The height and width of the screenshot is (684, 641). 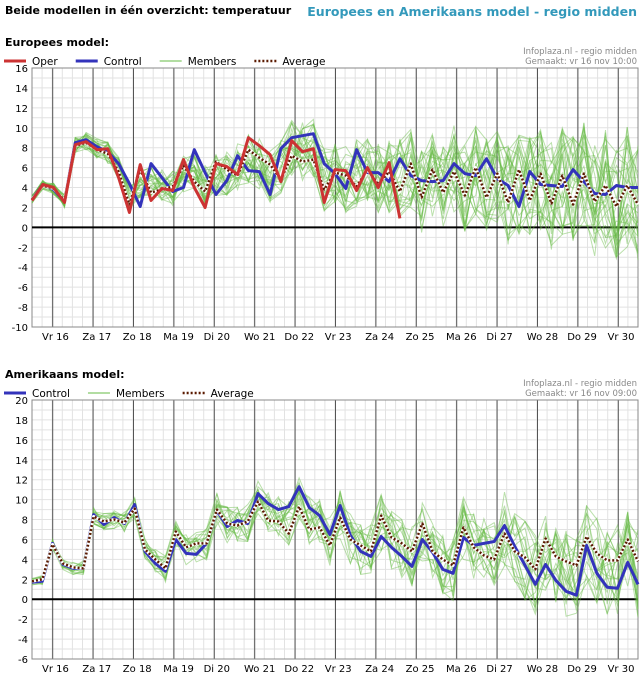 I want to click on y-tick-label: 18, so click(x=21, y=421).